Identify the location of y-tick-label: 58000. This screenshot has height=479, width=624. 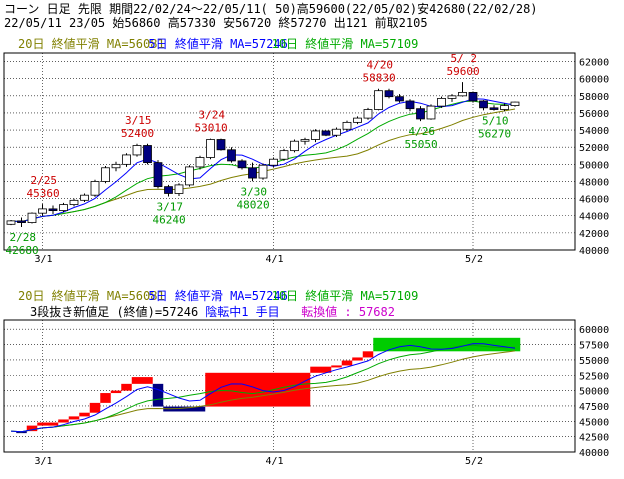
(594, 97).